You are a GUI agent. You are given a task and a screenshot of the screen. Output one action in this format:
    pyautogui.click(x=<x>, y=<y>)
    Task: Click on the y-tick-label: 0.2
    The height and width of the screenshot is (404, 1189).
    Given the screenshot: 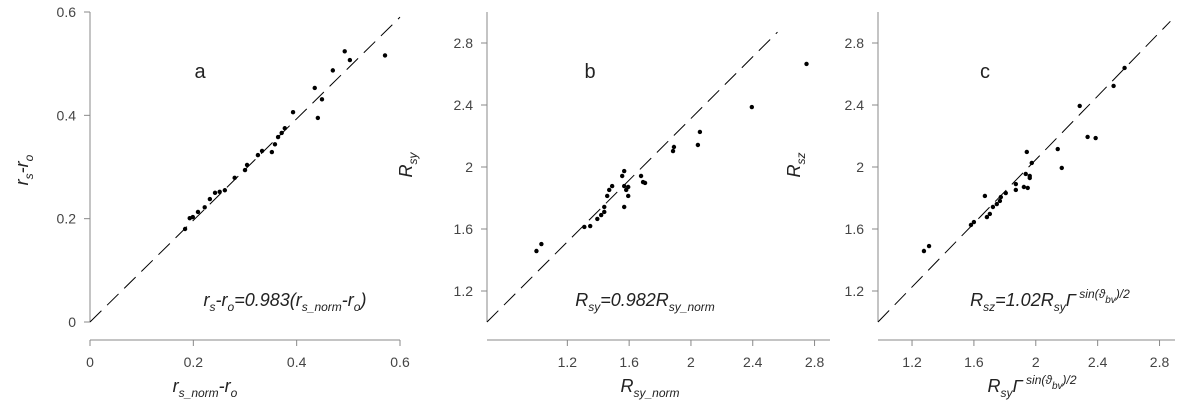 What is the action you would take?
    pyautogui.click(x=67, y=219)
    